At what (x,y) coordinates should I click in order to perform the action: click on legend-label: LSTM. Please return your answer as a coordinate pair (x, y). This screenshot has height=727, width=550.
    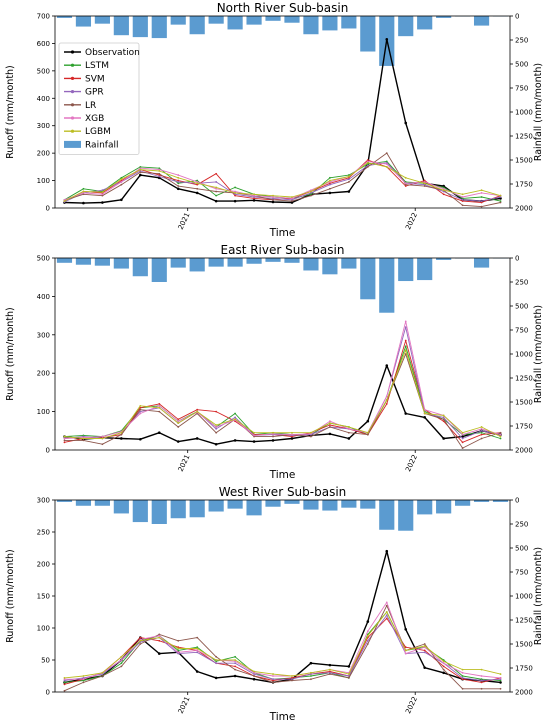
    Looking at the image, I should click on (97, 66).